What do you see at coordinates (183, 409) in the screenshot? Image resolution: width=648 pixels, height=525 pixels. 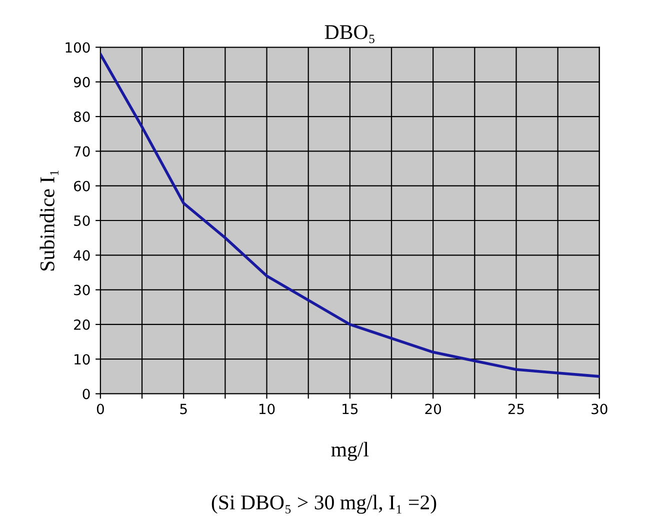 I see `x-tick-label: 5` at bounding box center [183, 409].